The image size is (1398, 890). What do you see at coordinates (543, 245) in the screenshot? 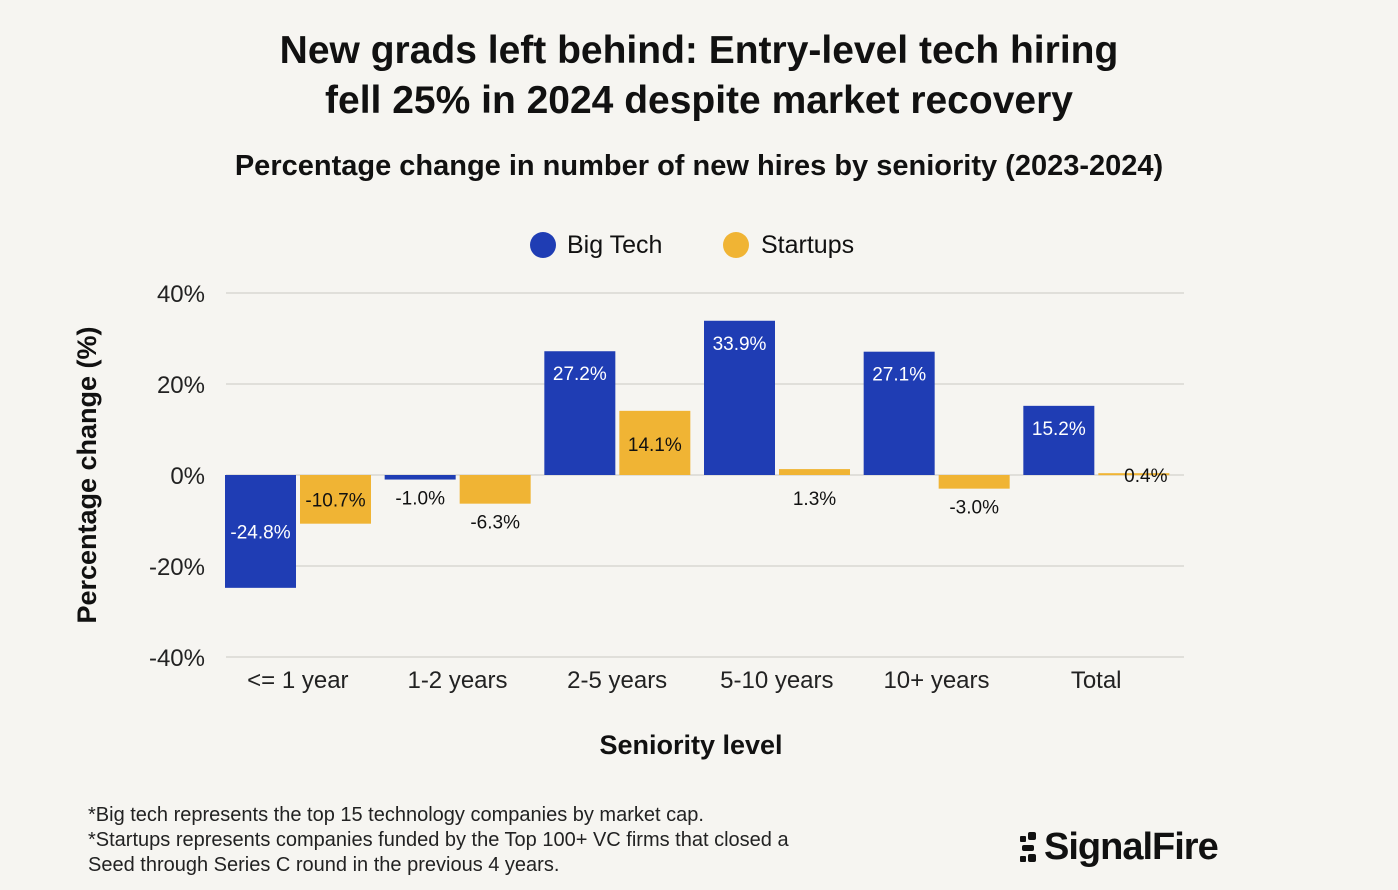
I see `legend-swatch-big-tech` at bounding box center [543, 245].